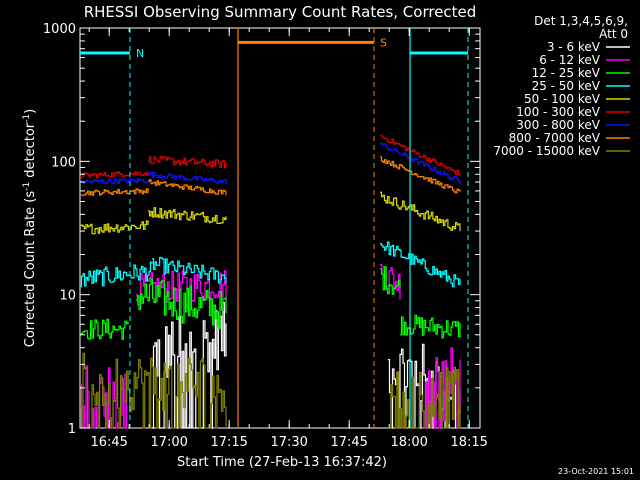  Describe the element at coordinates (140, 53) in the screenshot. I see `flag-label-n: N` at that location.